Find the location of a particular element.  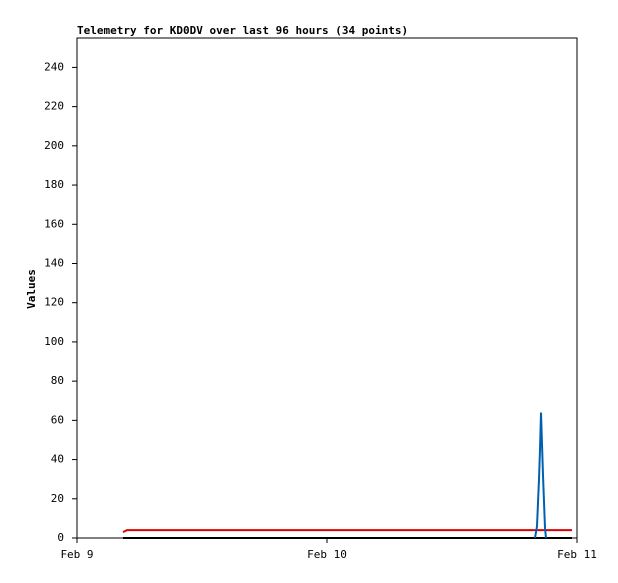

x-tick-label: Feb 10 is located at coordinates (327, 554).